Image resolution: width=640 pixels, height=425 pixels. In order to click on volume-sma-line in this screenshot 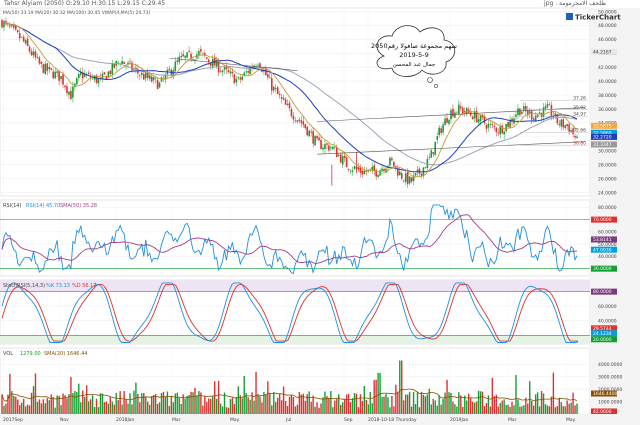, I will do `click(289, 395)`.